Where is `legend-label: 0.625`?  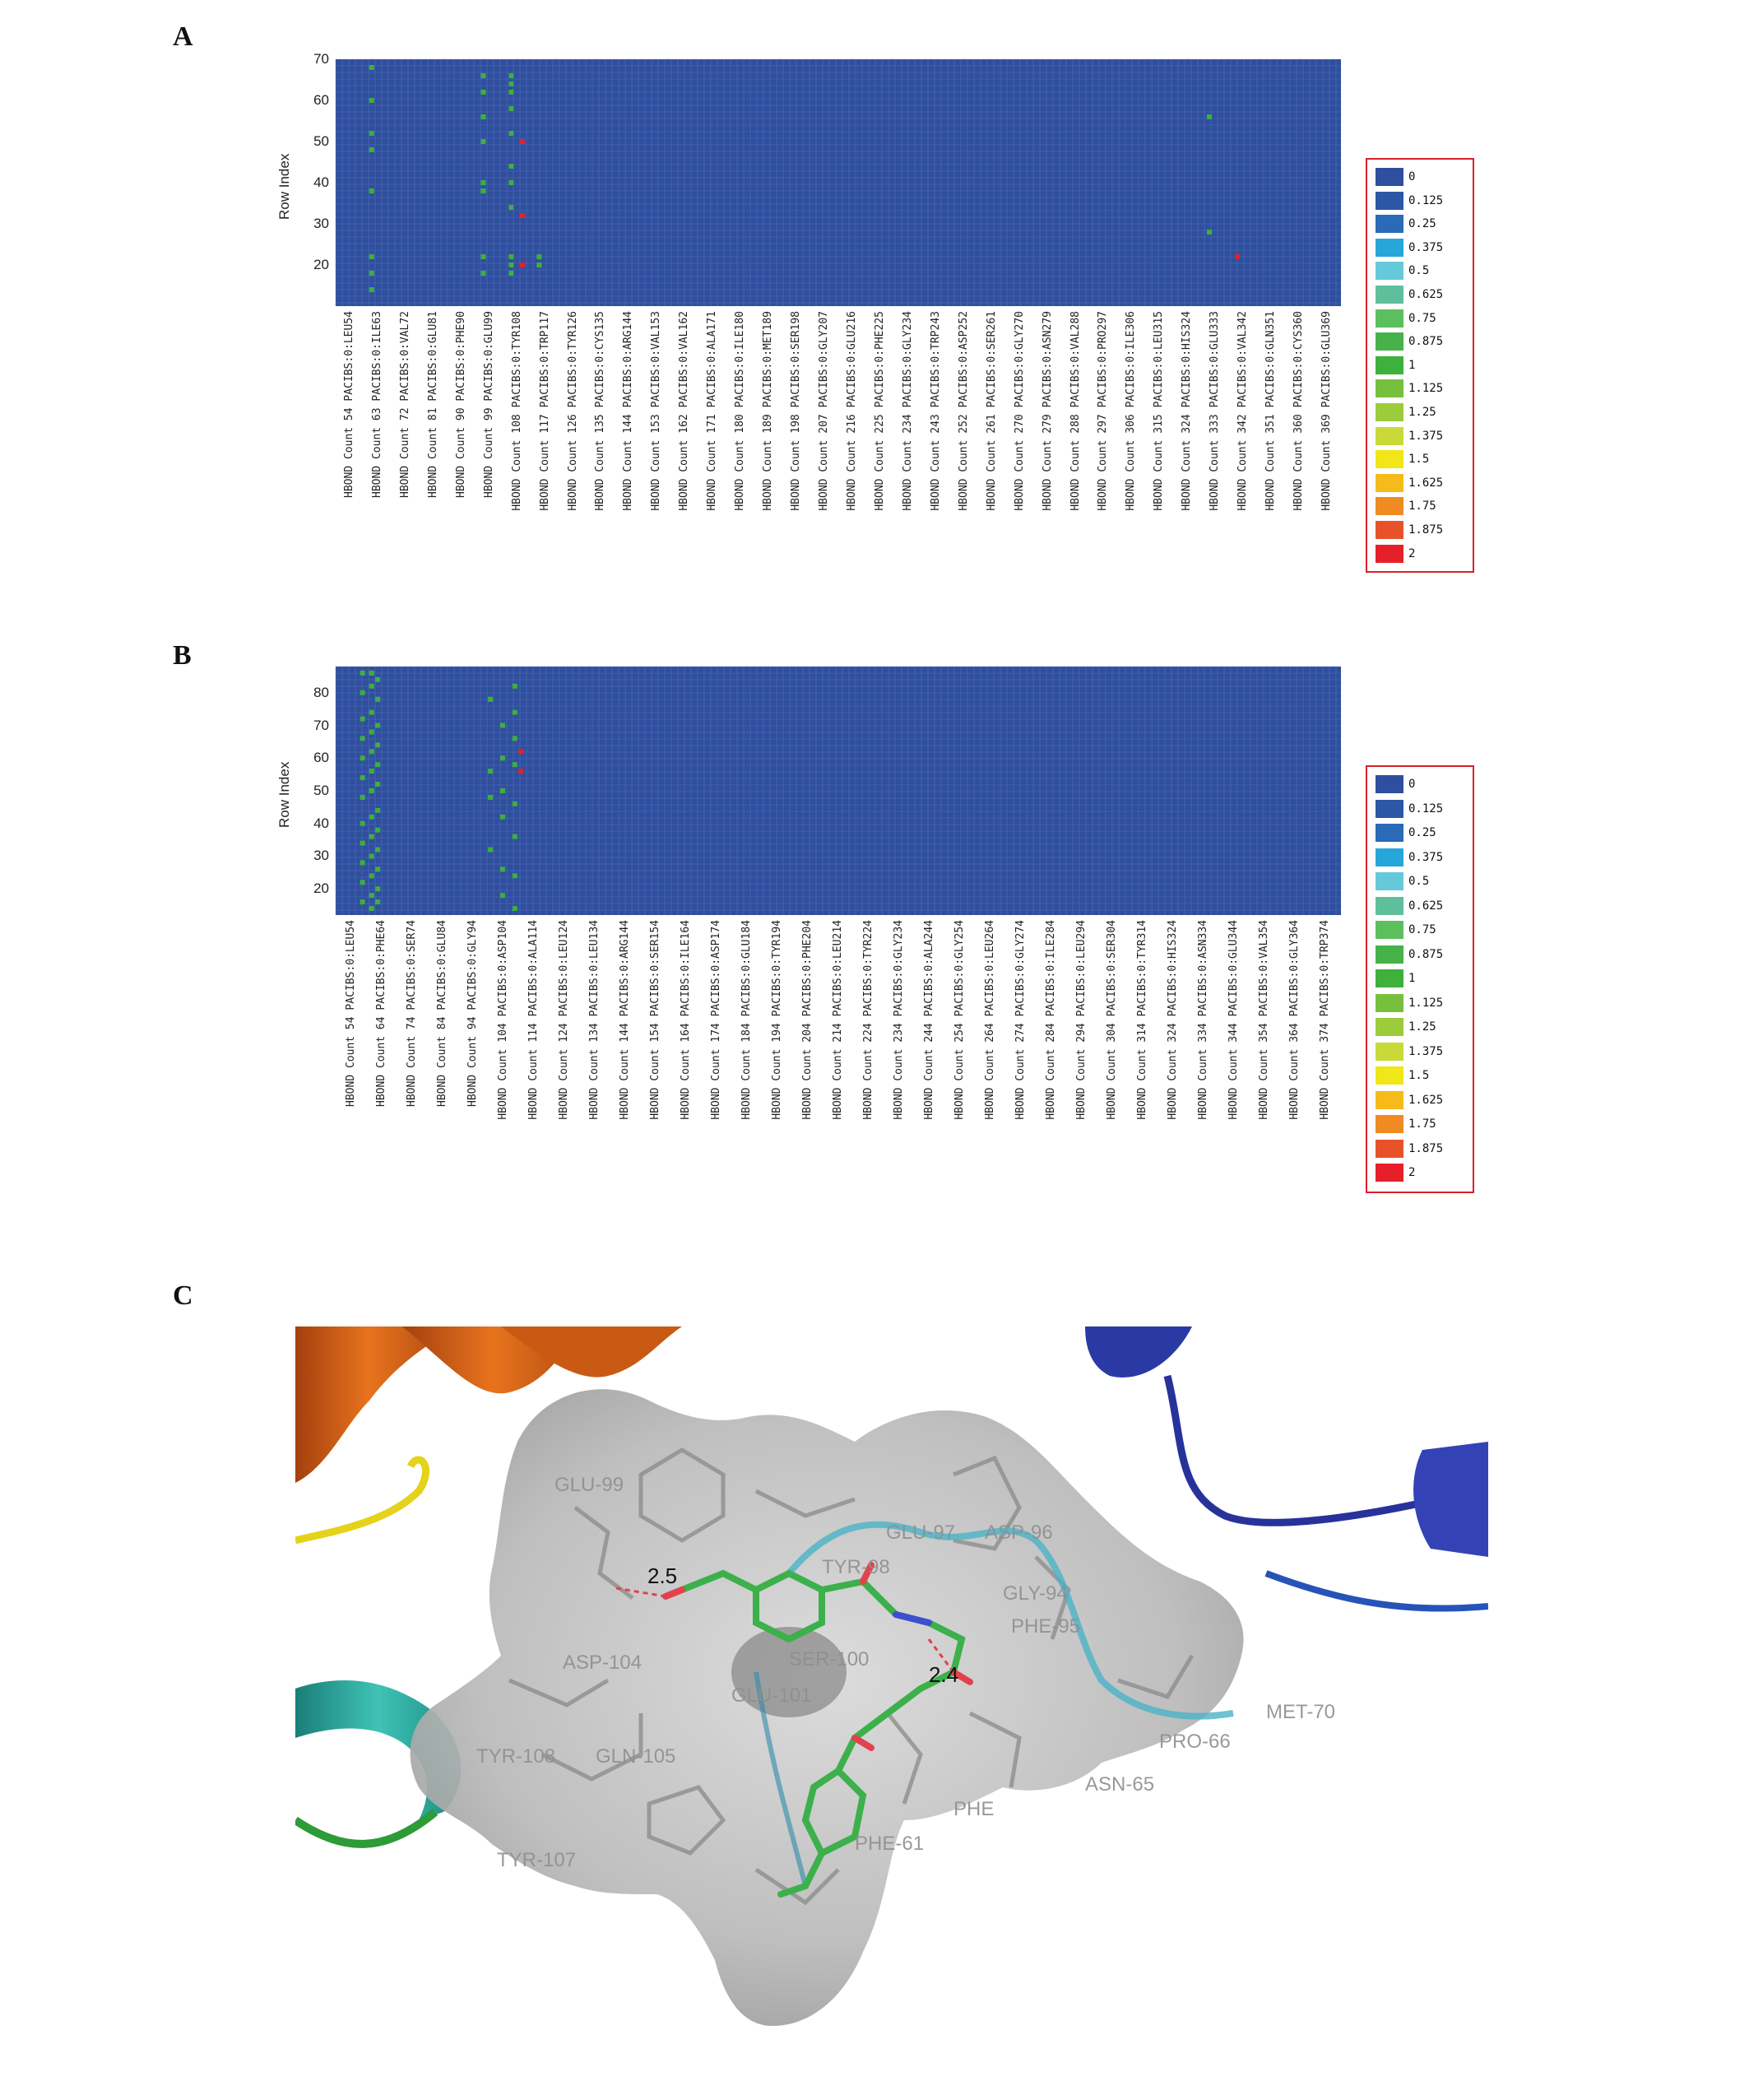 legend-label: 0.625 is located at coordinates (1426, 906).